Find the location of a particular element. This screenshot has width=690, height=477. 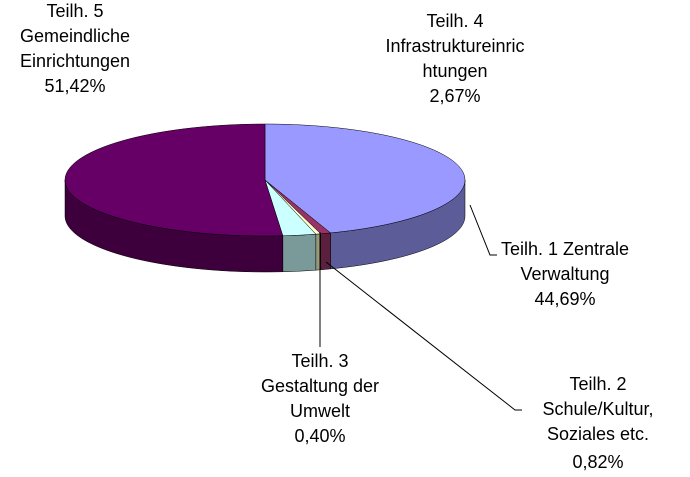

value-label: 0,40% is located at coordinates (319, 436).